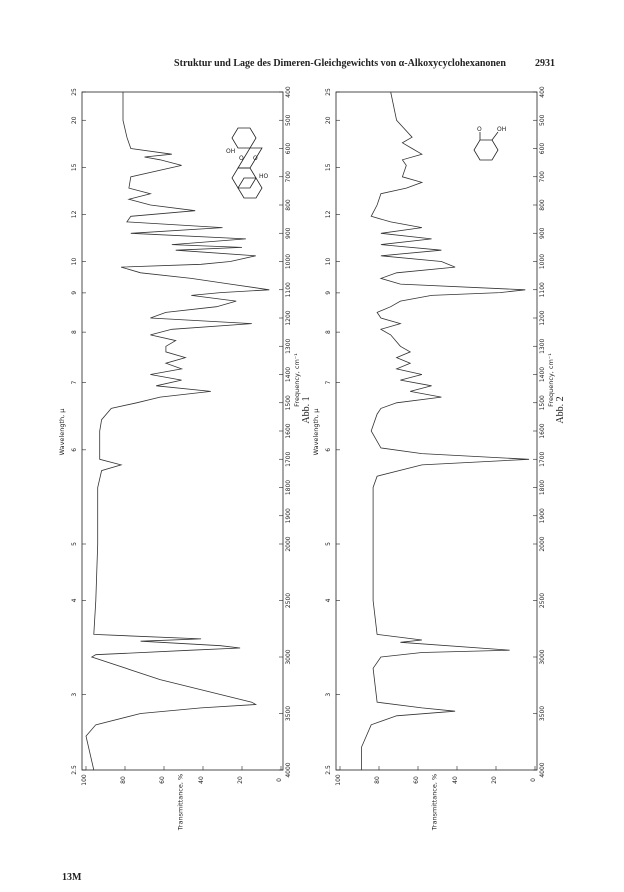  What do you see at coordinates (72, 877) in the screenshot?
I see `footer-mark: 13M` at bounding box center [72, 877].